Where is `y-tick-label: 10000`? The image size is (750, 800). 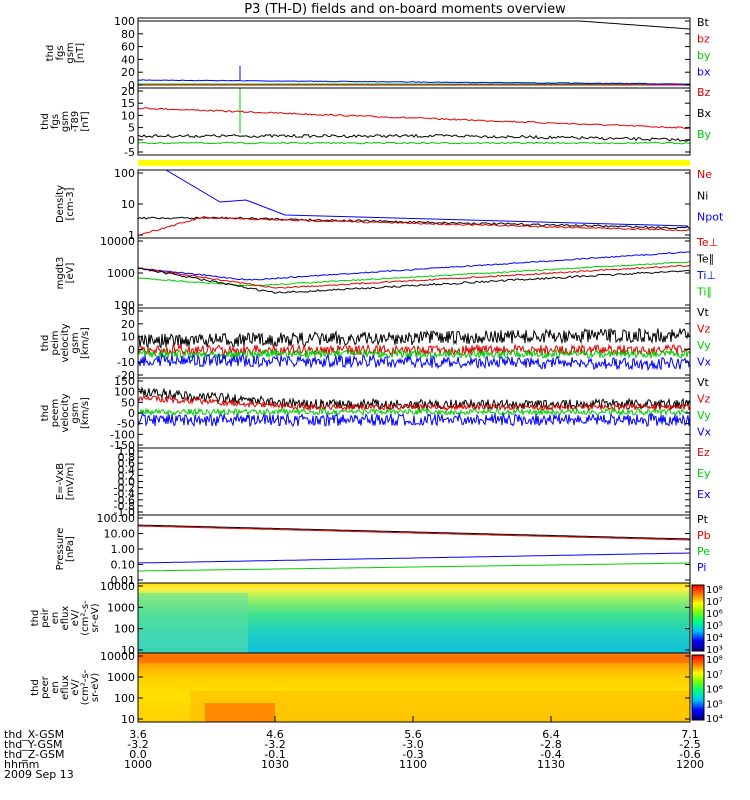
y-tick-label: 10000 is located at coordinates (117, 241).